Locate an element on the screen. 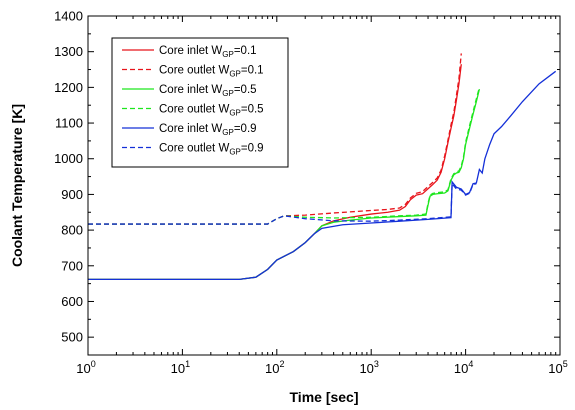 This screenshot has width=575, height=410. y-axis-title: Coolant Temperature [K] is located at coordinates (17, 185).